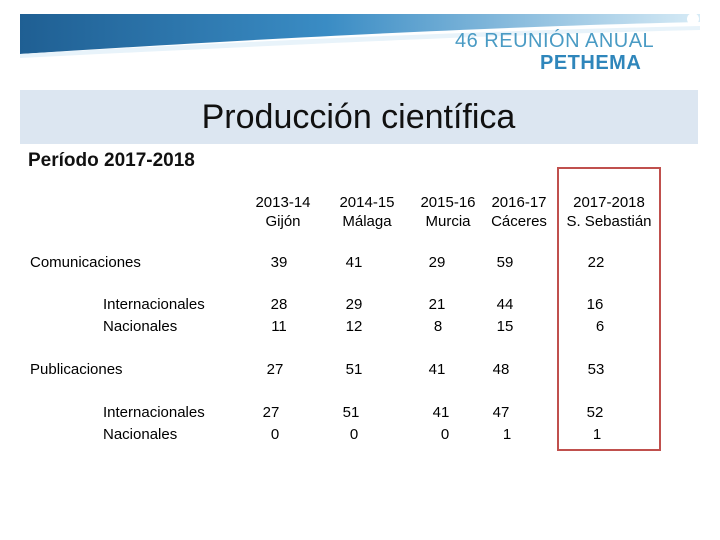  I want to click on logo-name: PETHEMA, so click(591, 63).